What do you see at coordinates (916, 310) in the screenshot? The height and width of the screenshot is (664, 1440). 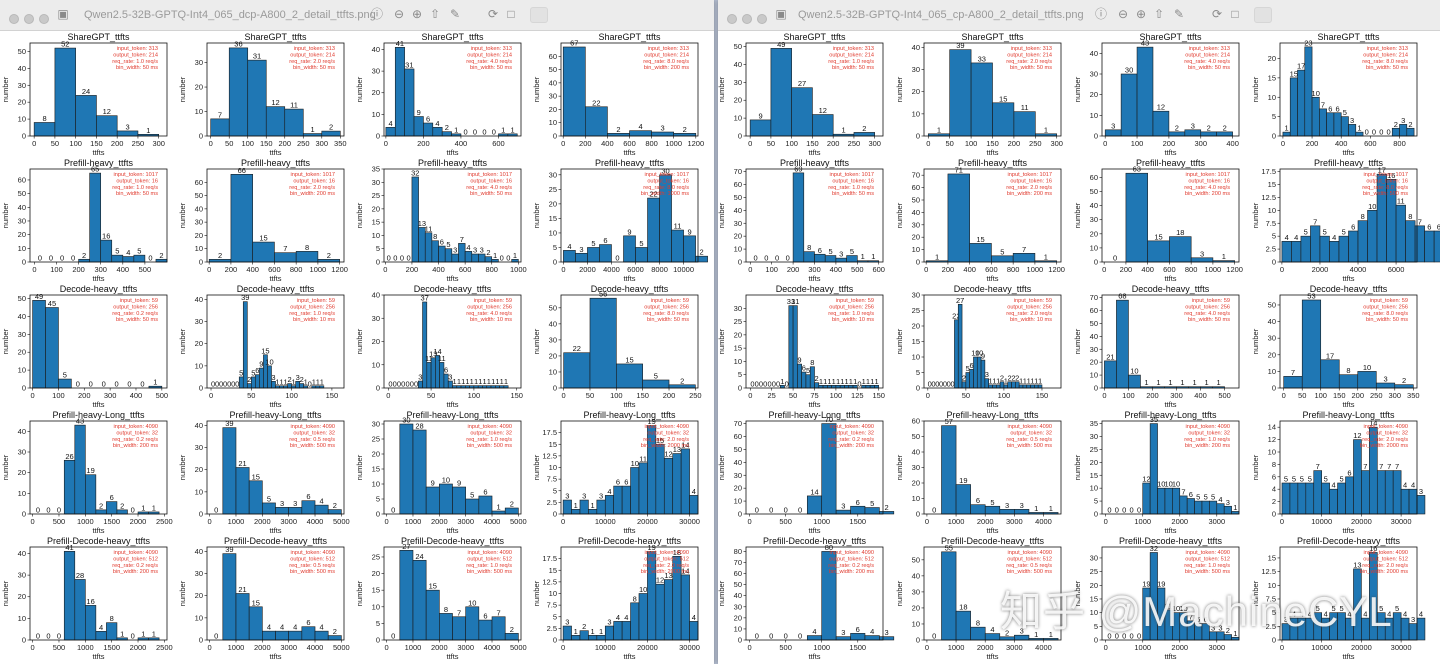 I see `y-tick-label: 25` at bounding box center [916, 310].